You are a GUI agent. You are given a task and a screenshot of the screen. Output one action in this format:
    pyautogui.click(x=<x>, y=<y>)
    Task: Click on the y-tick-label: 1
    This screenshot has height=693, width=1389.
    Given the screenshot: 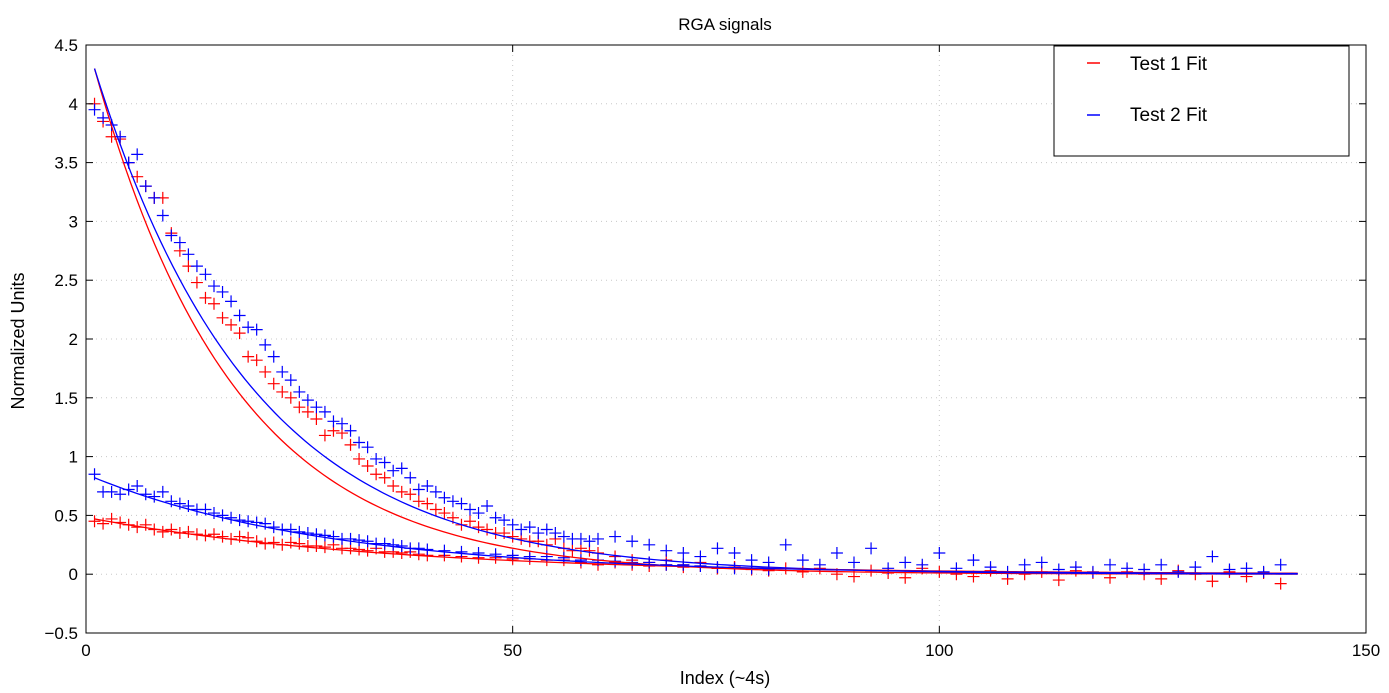 What is the action you would take?
    pyautogui.click(x=73, y=457)
    